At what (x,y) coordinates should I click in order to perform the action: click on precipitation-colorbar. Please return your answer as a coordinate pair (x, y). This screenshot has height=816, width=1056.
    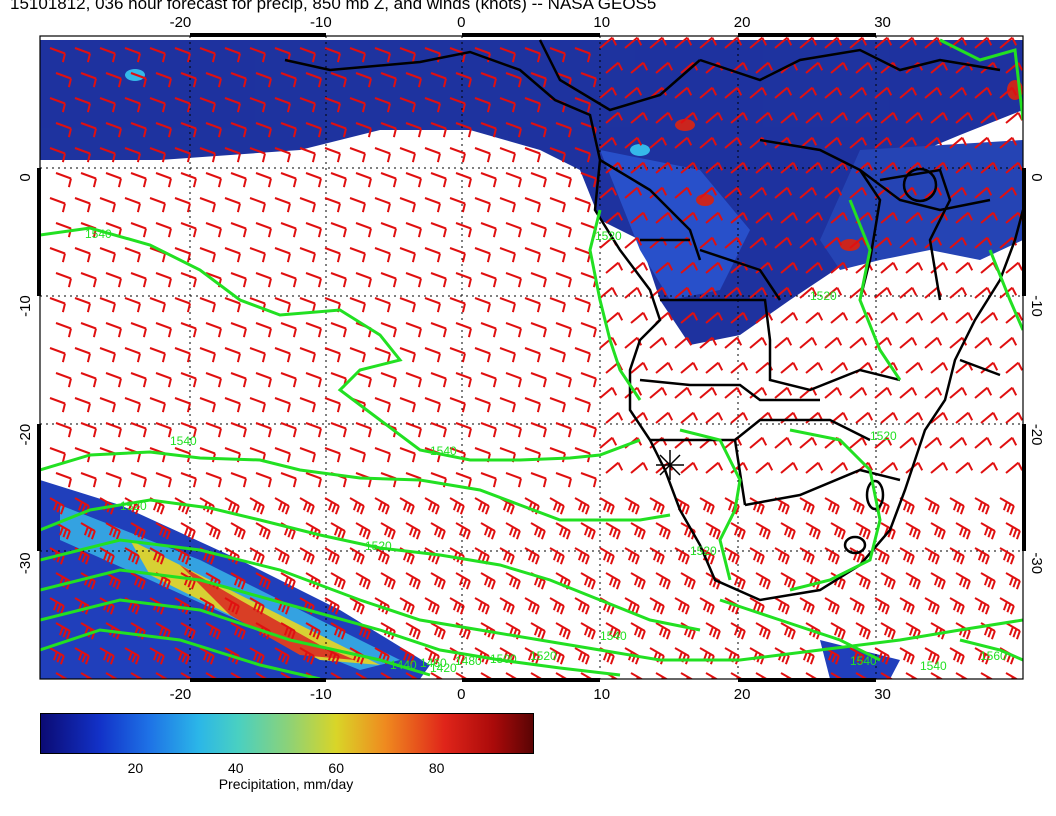
    Looking at the image, I should click on (287, 733).